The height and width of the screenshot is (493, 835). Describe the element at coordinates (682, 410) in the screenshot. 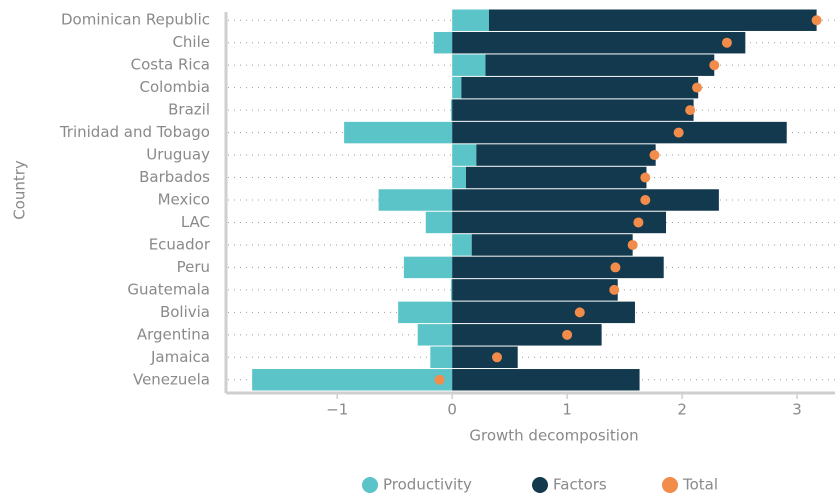

I see `x-tick-label: 2` at that location.